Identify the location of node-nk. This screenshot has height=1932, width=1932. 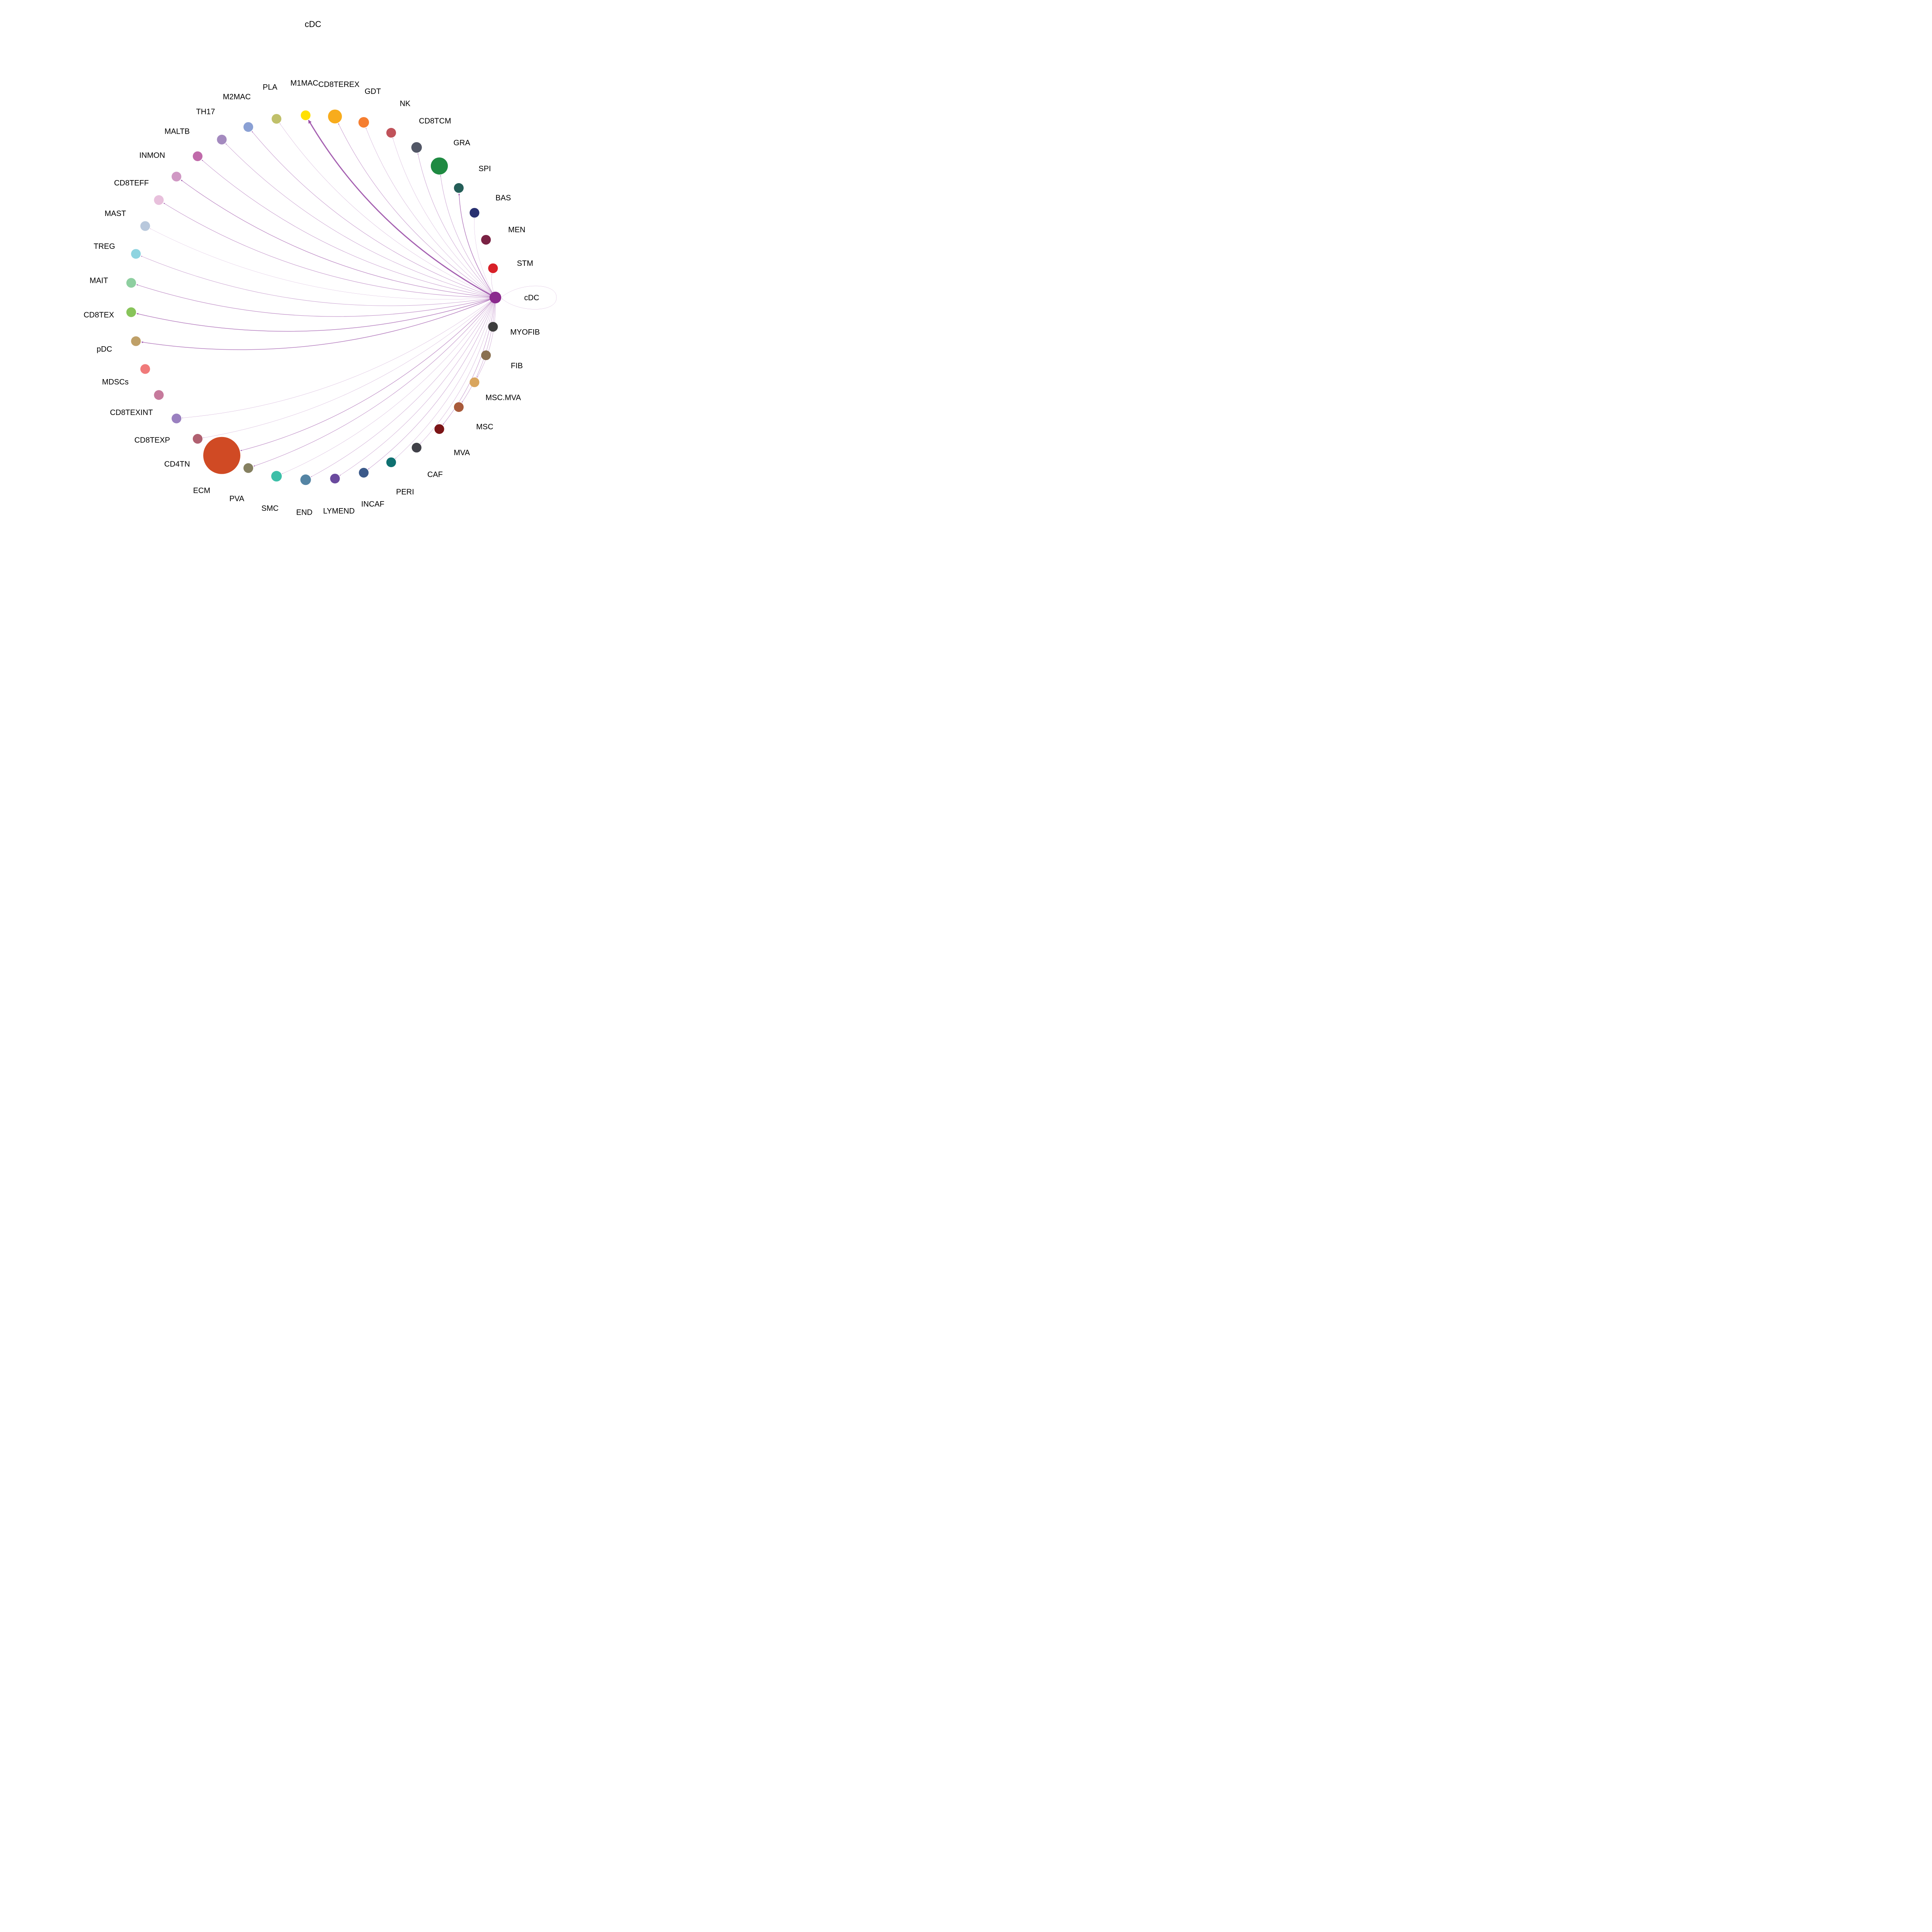
(391, 133).